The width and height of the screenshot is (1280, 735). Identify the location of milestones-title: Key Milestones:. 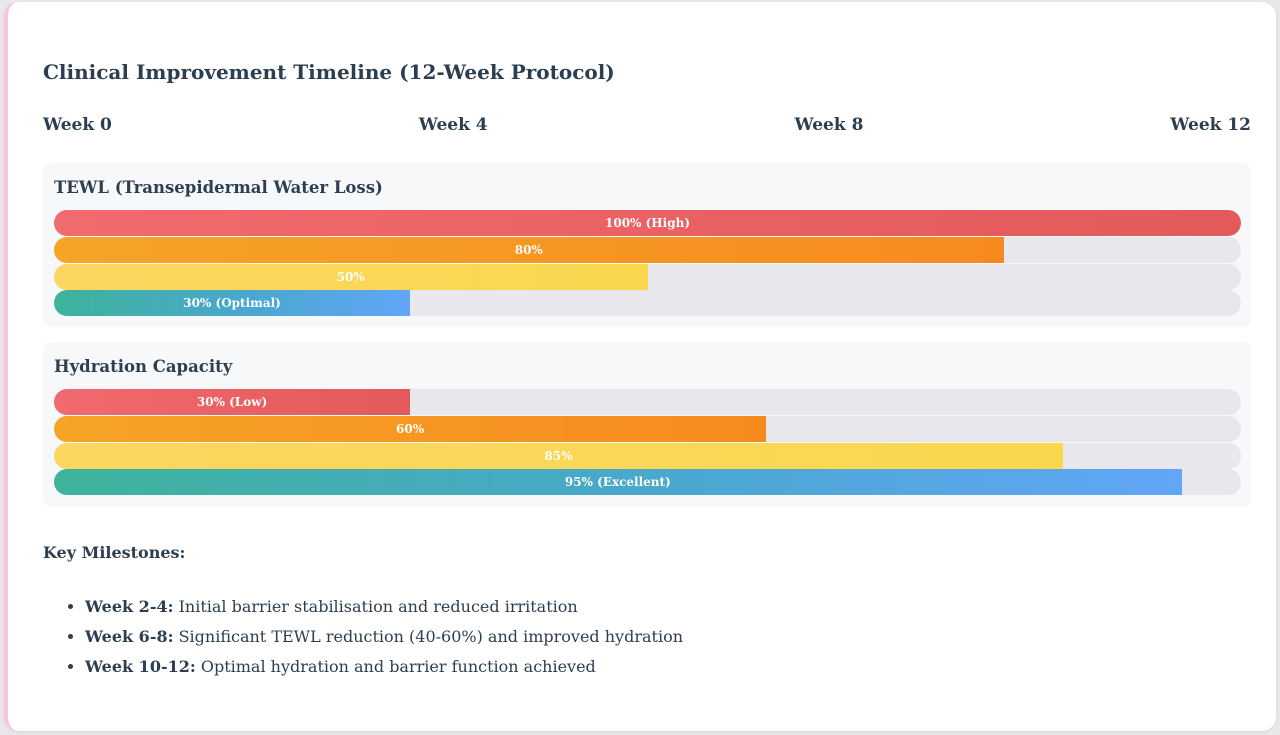
(114, 552).